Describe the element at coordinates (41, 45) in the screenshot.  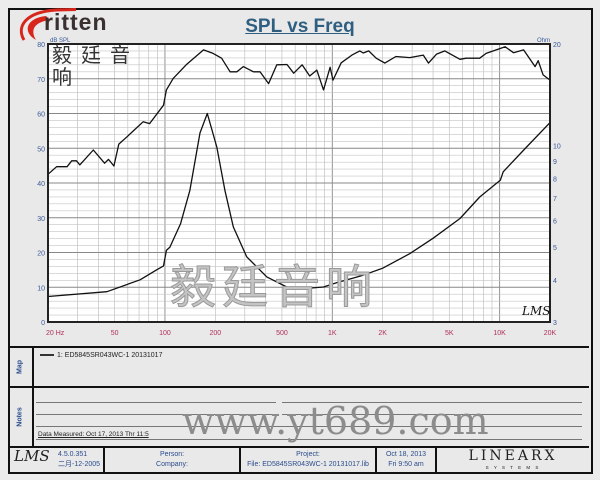
I see `y-tick-label: 80` at that location.